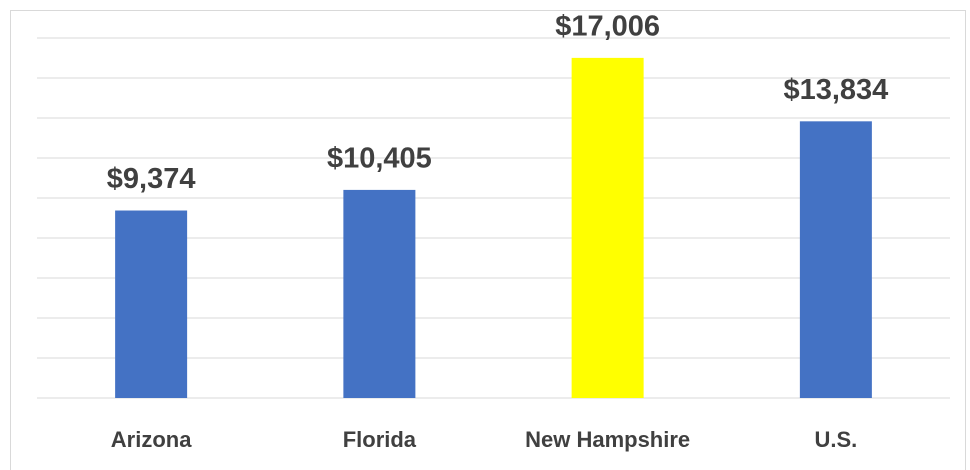 This screenshot has width=970, height=470. Describe the element at coordinates (607, 27) in the screenshot. I see `value-label: $17,006` at that location.